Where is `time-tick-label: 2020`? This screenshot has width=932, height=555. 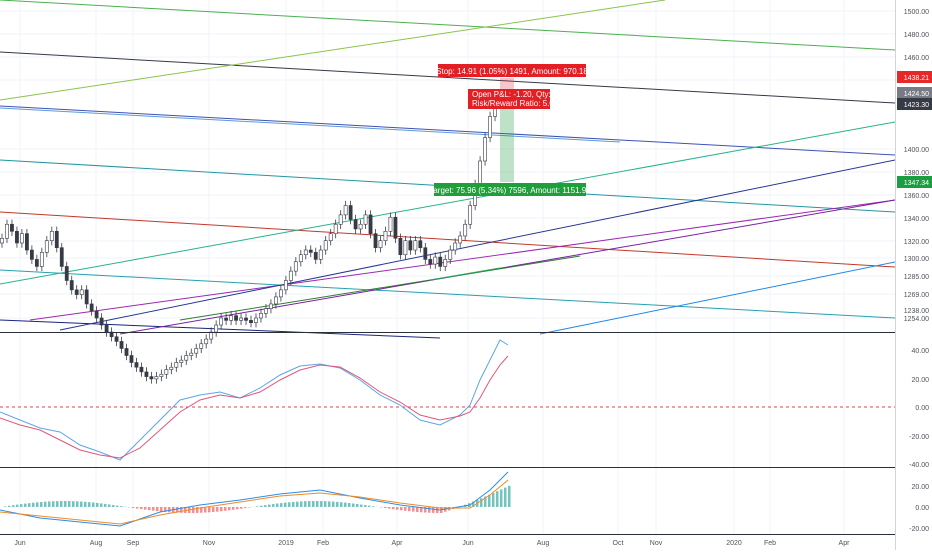
time-tick-label: 2020 is located at coordinates (734, 543).